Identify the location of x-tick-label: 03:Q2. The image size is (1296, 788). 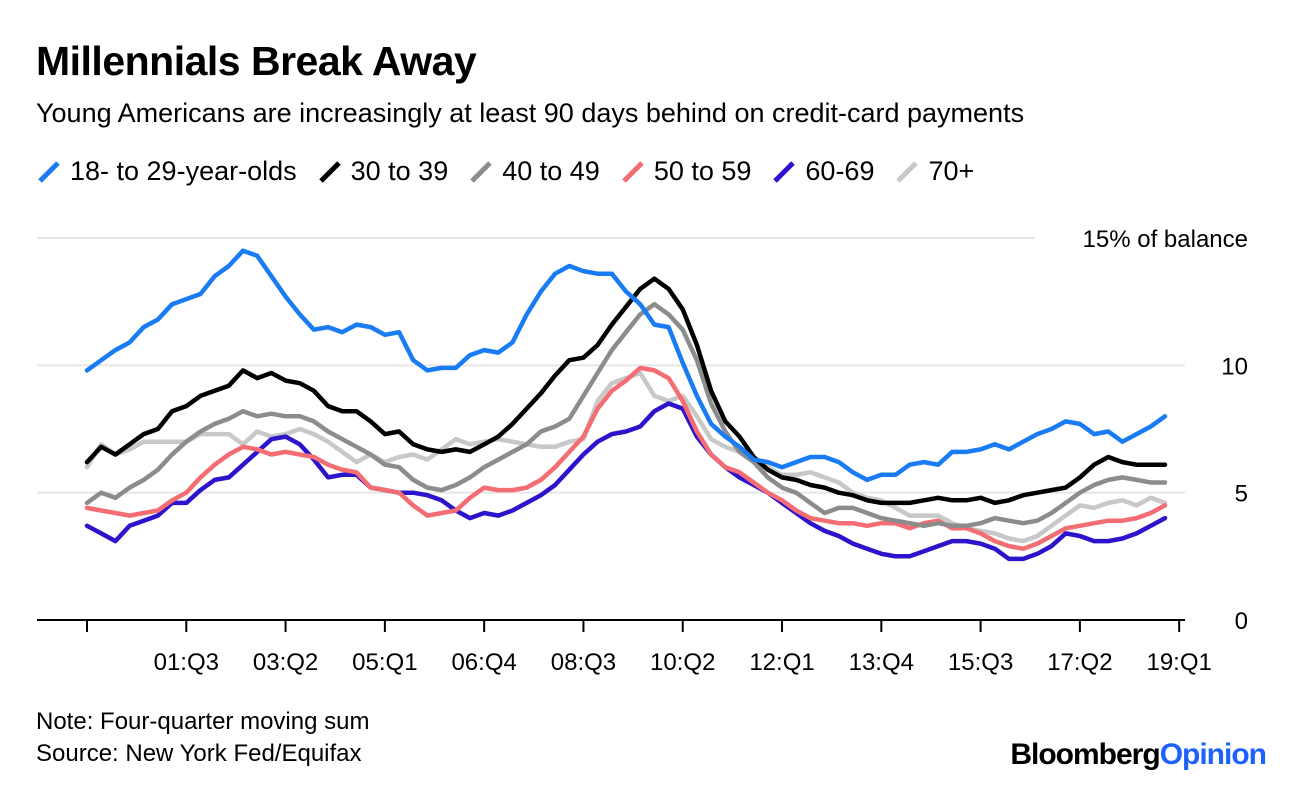
(285, 662).